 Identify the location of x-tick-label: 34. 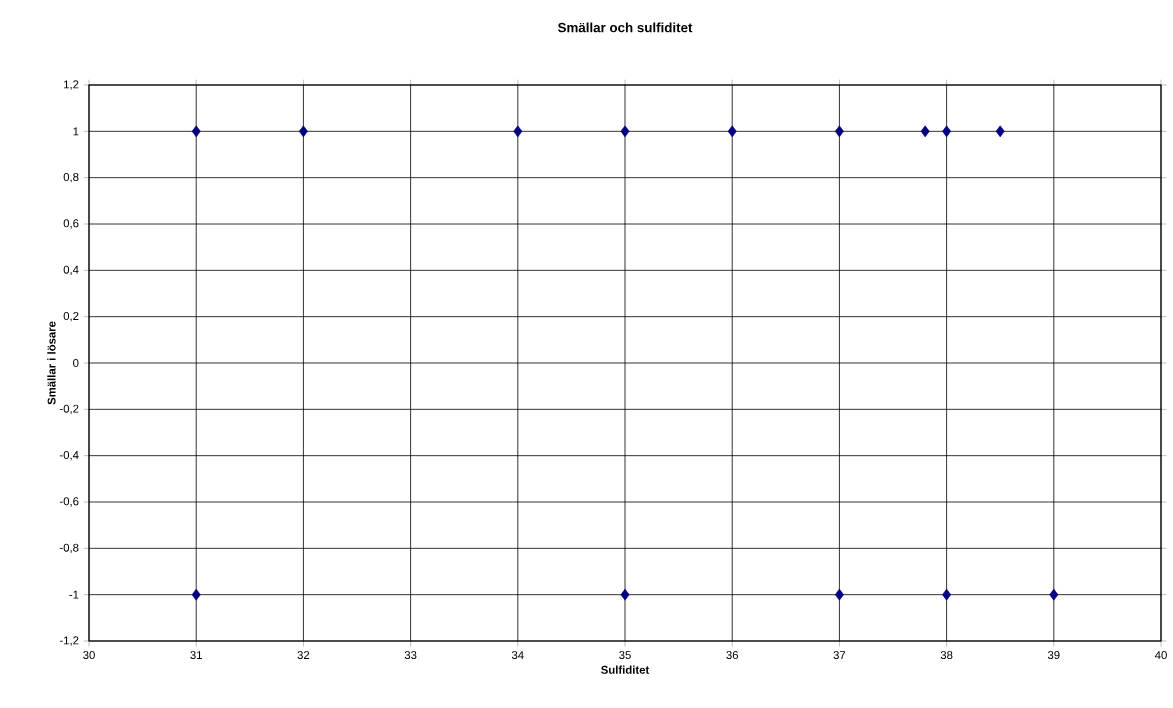
(517, 655).